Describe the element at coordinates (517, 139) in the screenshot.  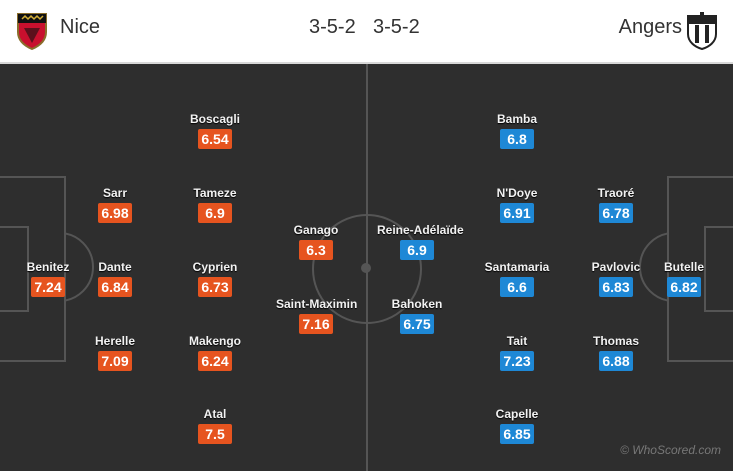
I see `player-rating: 6.8` at that location.